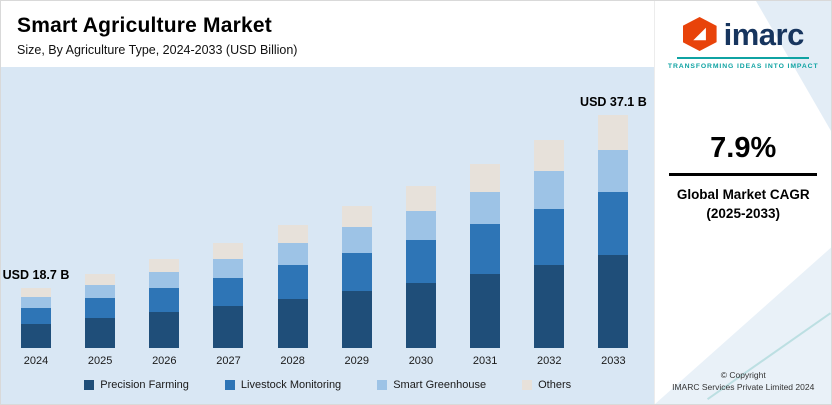 The height and width of the screenshot is (405, 832). What do you see at coordinates (743, 387) in the screenshot?
I see `copyright-line2: IMARC Services Private Limited 2024` at bounding box center [743, 387].